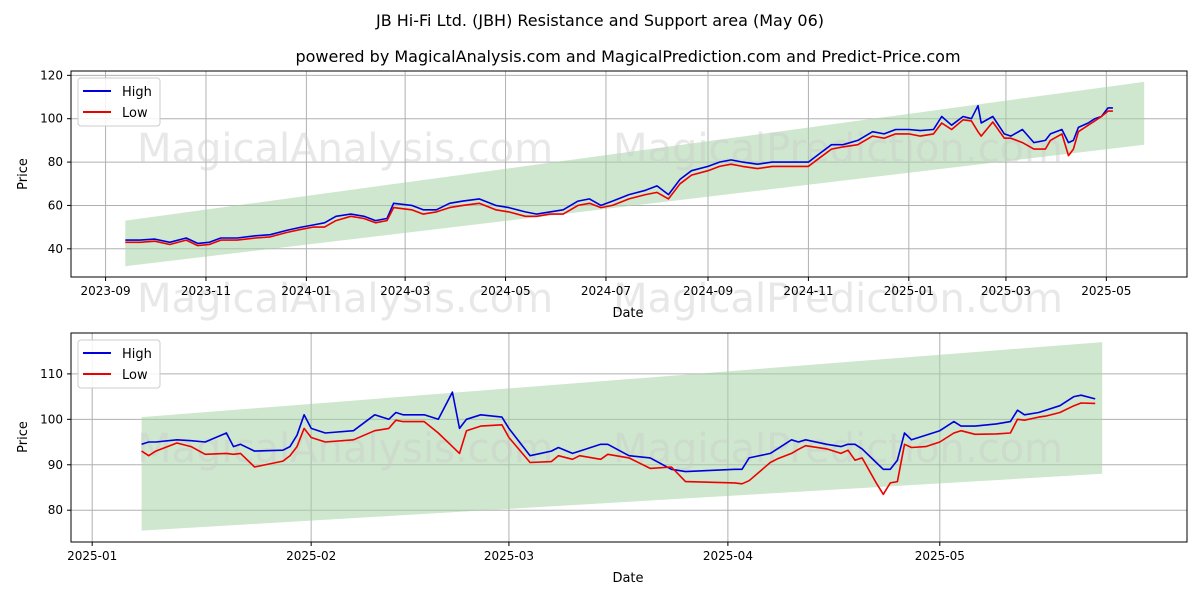  I want to click on x-tick-label: 2024-01, so click(306, 291).